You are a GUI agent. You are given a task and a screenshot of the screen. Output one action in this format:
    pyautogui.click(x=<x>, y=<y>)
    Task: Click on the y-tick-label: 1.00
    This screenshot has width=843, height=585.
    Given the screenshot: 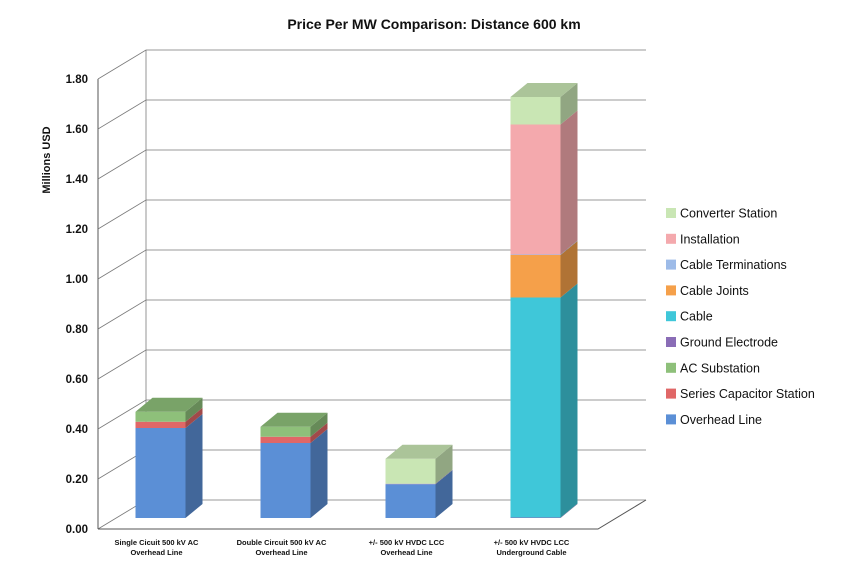 What is the action you would take?
    pyautogui.click(x=77, y=280)
    